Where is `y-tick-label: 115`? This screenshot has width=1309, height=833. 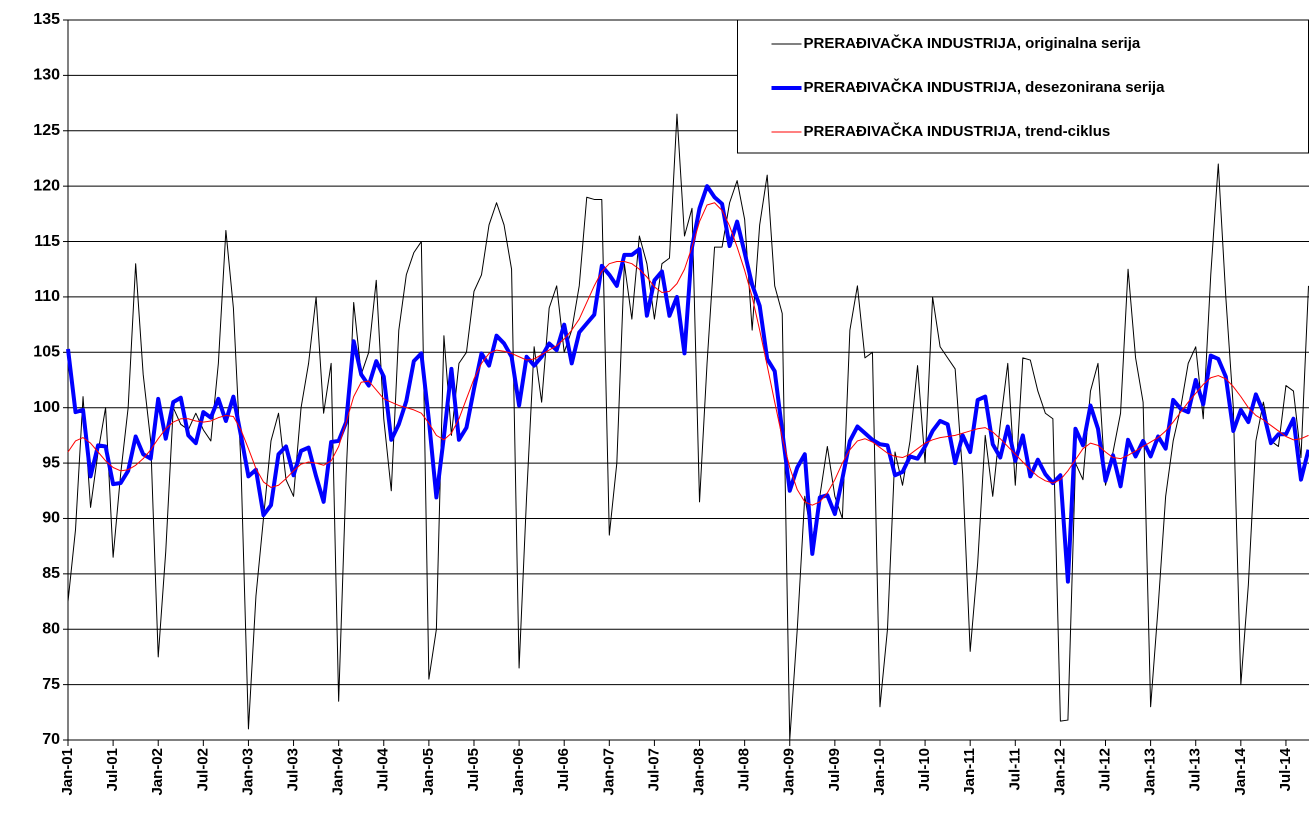
y-tick-label: 115 is located at coordinates (47, 241).